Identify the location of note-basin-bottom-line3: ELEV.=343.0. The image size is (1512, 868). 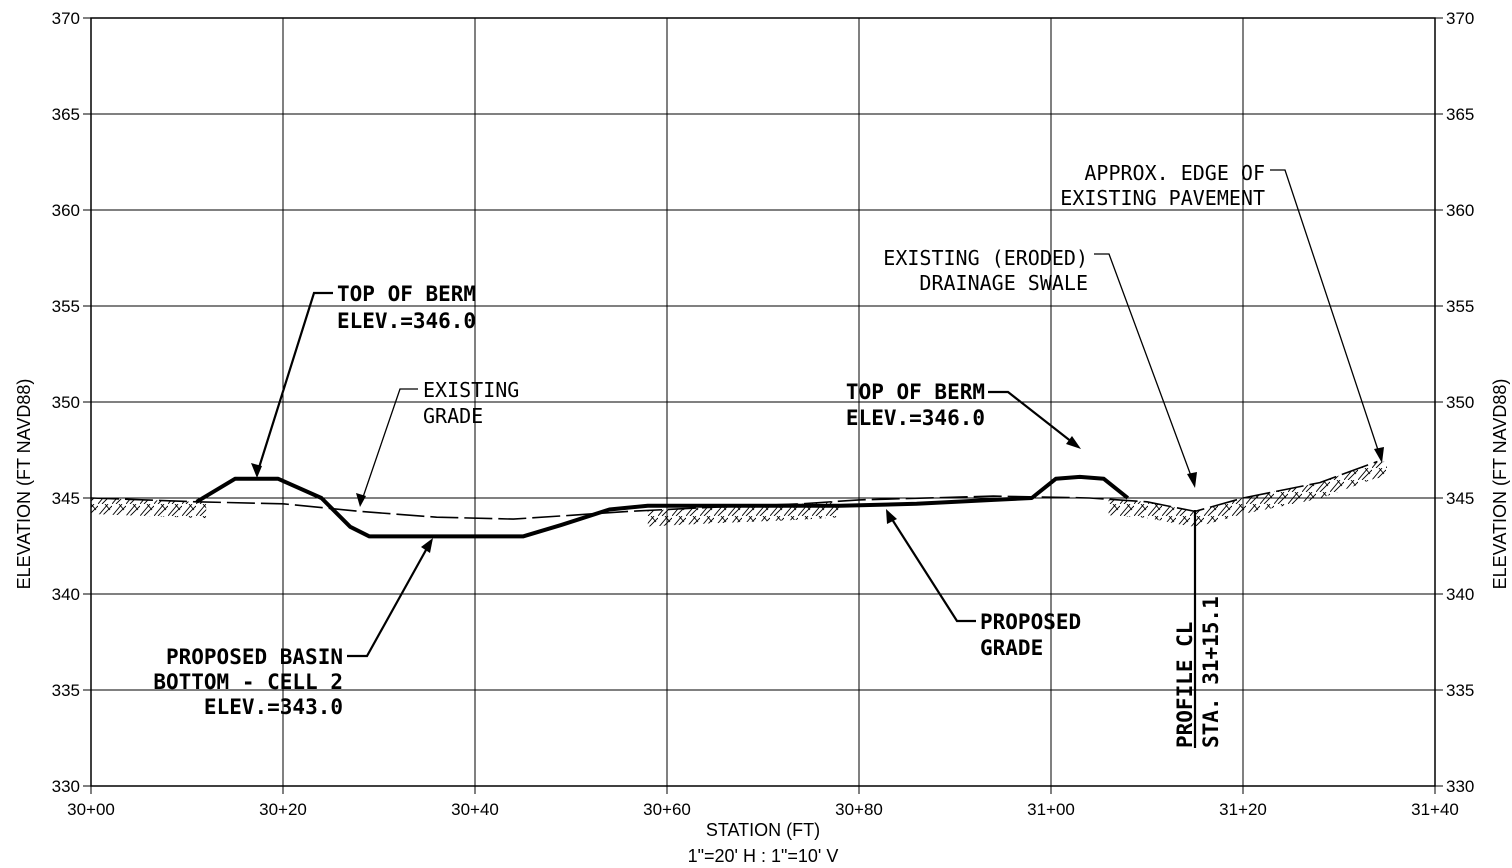
(273, 707).